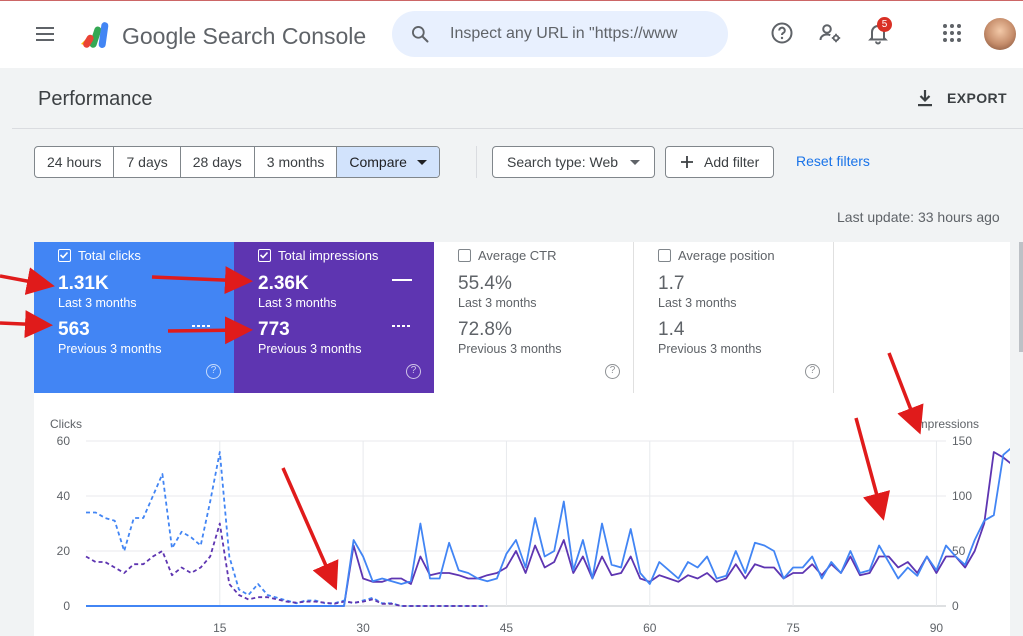 The image size is (1023, 636). Describe the element at coordinates (884, 24) in the screenshot. I see `notification-count-badge: 5` at that location.